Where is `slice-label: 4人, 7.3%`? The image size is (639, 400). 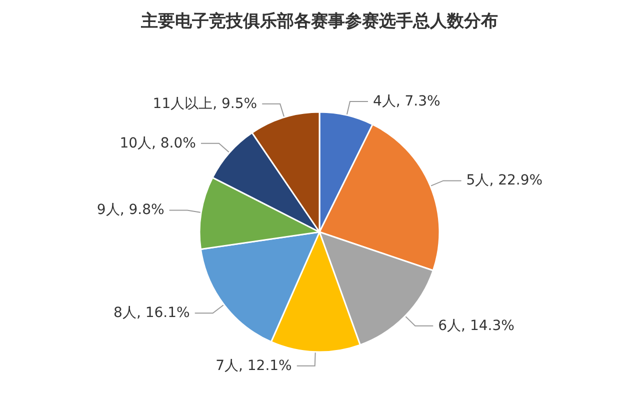
slice-label: 4人, 7.3% is located at coordinates (406, 102).